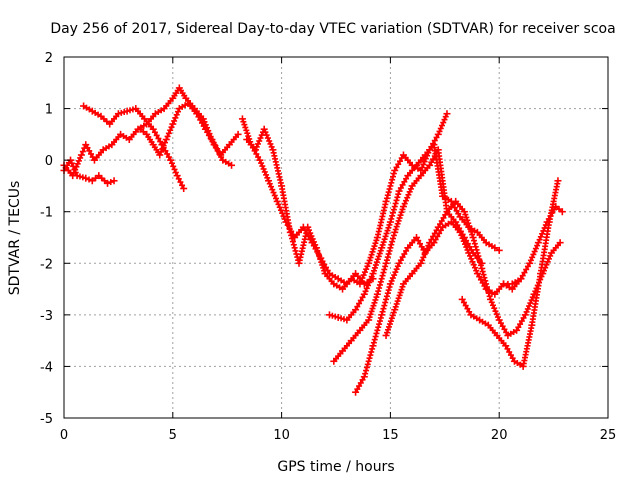 This screenshot has width=640, height=480. Describe the element at coordinates (281, 435) in the screenshot. I see `x-tick-label: 10` at that location.